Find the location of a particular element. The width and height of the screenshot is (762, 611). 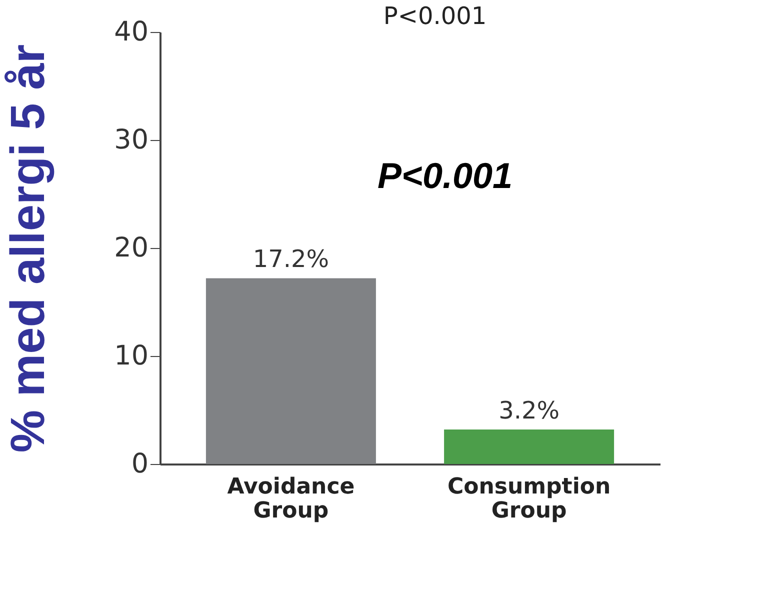

y-tick-label: 20 is located at coordinates (131, 248).